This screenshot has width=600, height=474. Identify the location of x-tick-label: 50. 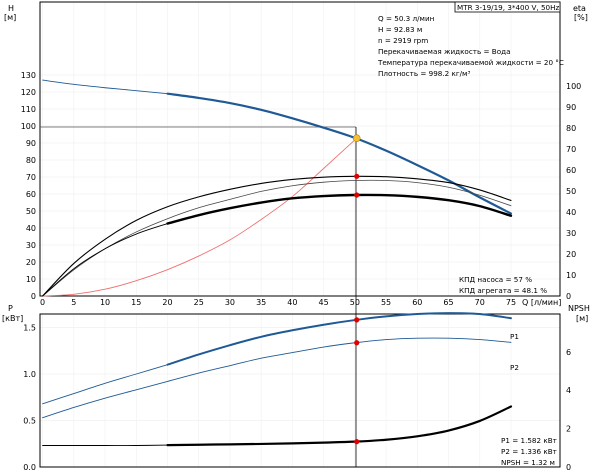
(355, 302).